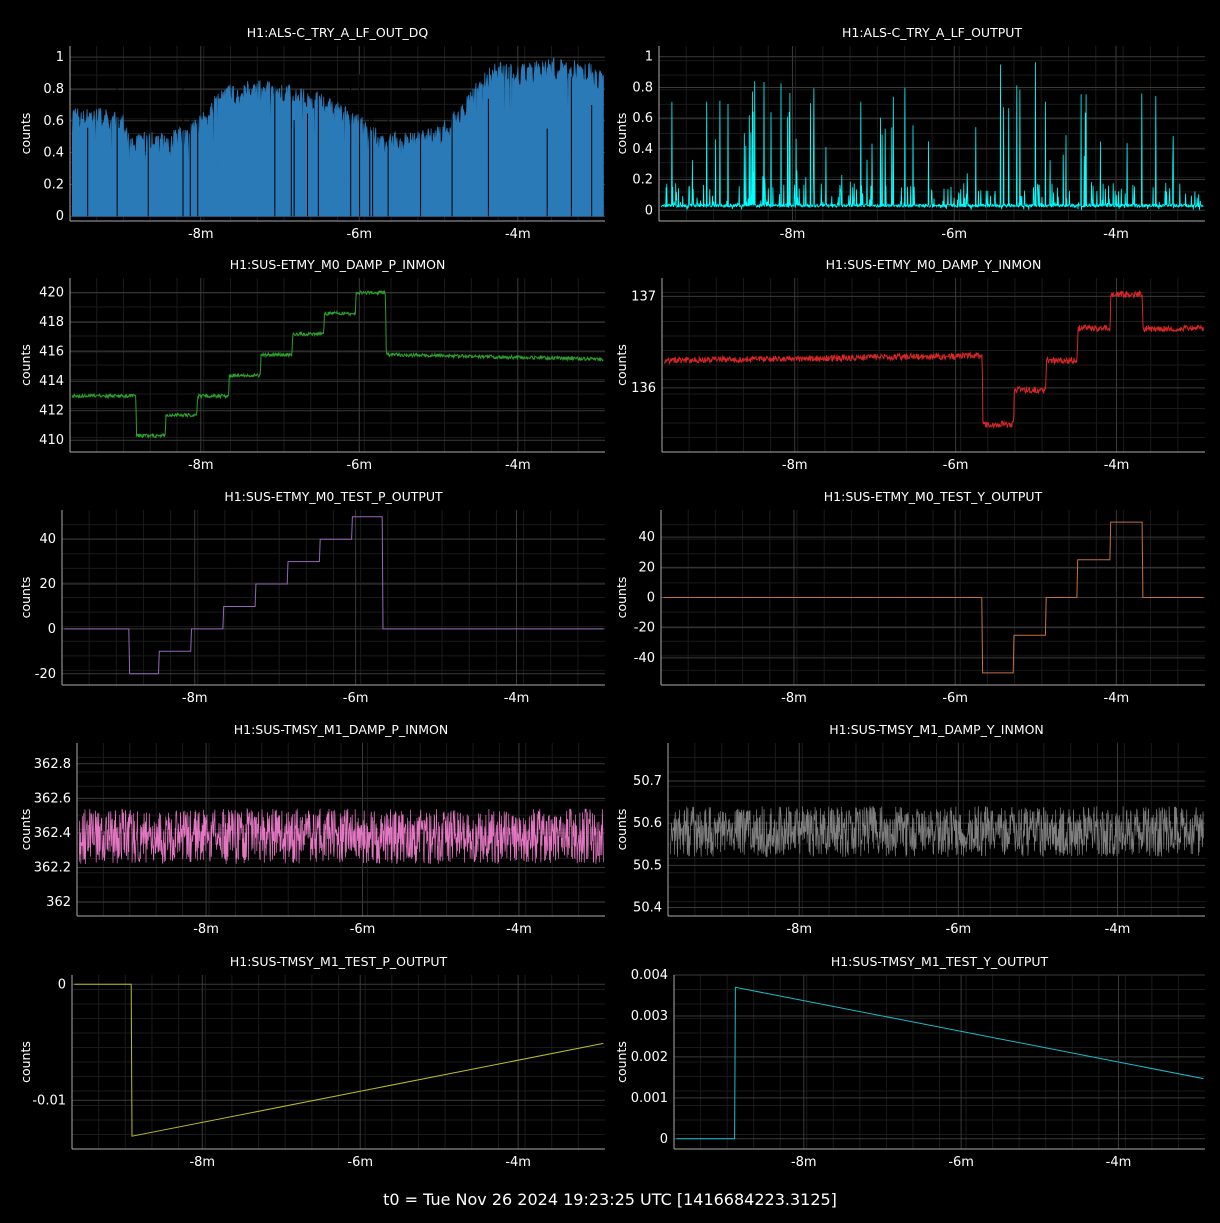 The width and height of the screenshot is (1220, 1223). What do you see at coordinates (338, 264) in the screenshot?
I see `chart-title: H1:SUS-ETMY_M0_DAMP_P_INMON` at bounding box center [338, 264].